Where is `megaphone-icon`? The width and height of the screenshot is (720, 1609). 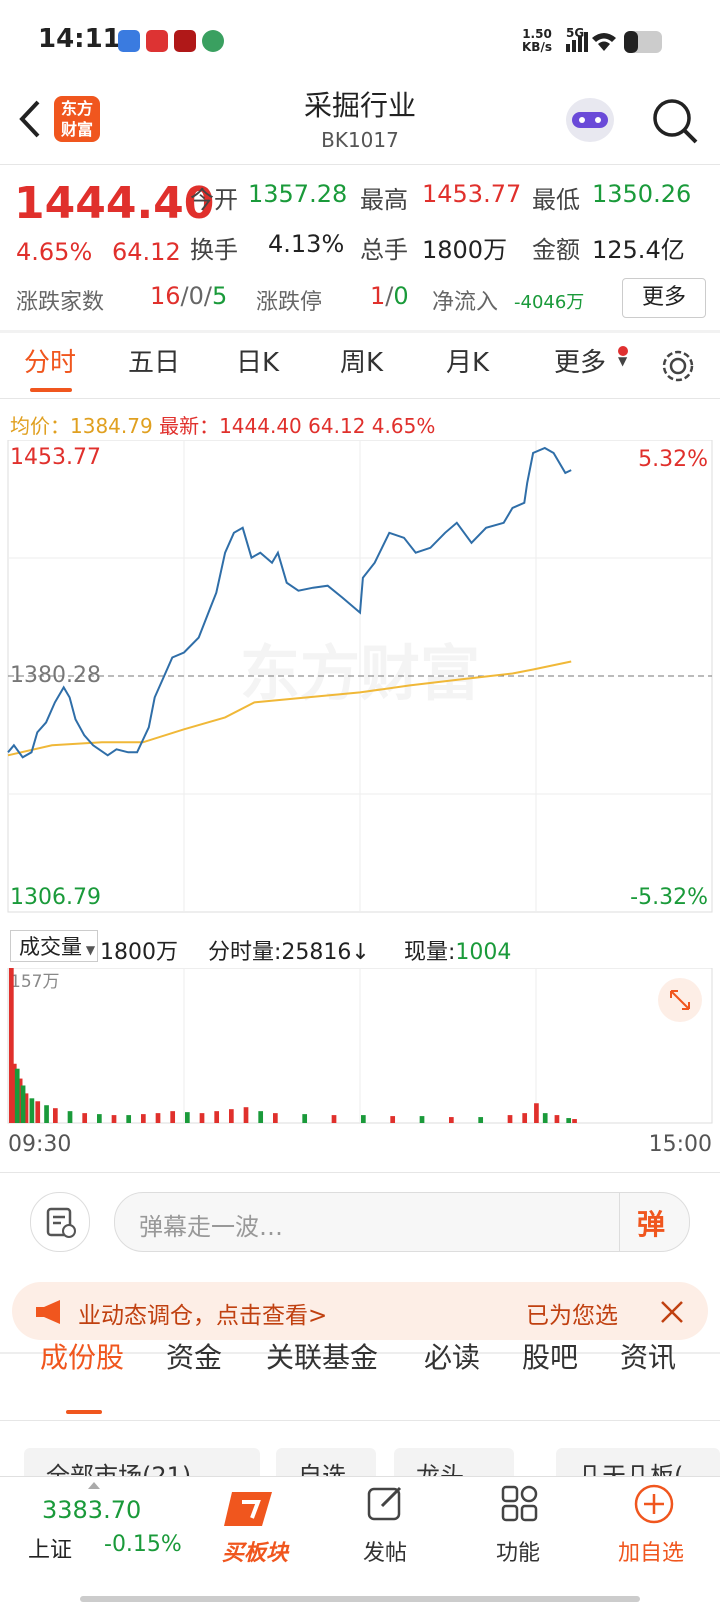 megaphone-icon is located at coordinates (48, 1312).